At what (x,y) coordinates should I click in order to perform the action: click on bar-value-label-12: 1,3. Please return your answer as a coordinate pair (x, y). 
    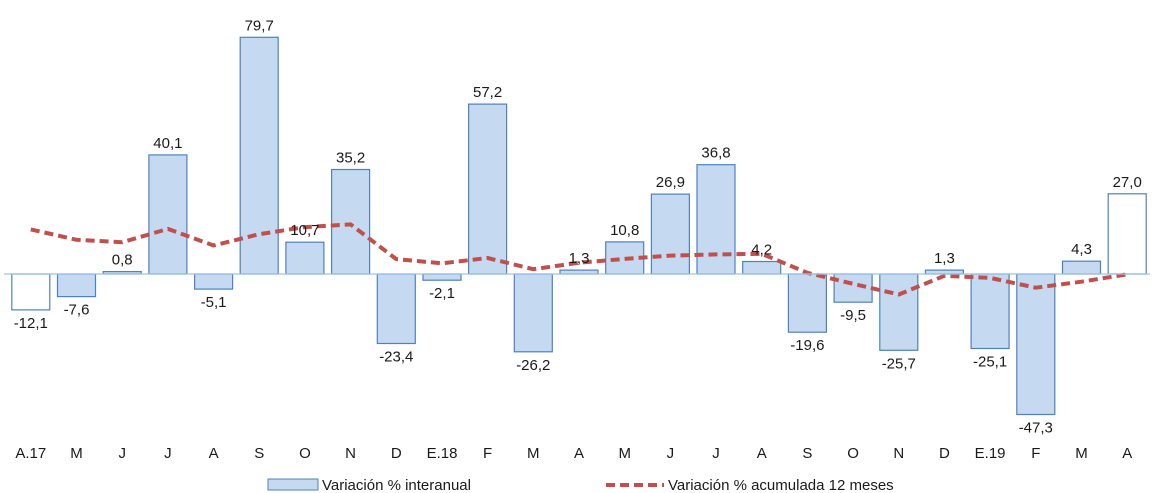
    Looking at the image, I should click on (579, 258).